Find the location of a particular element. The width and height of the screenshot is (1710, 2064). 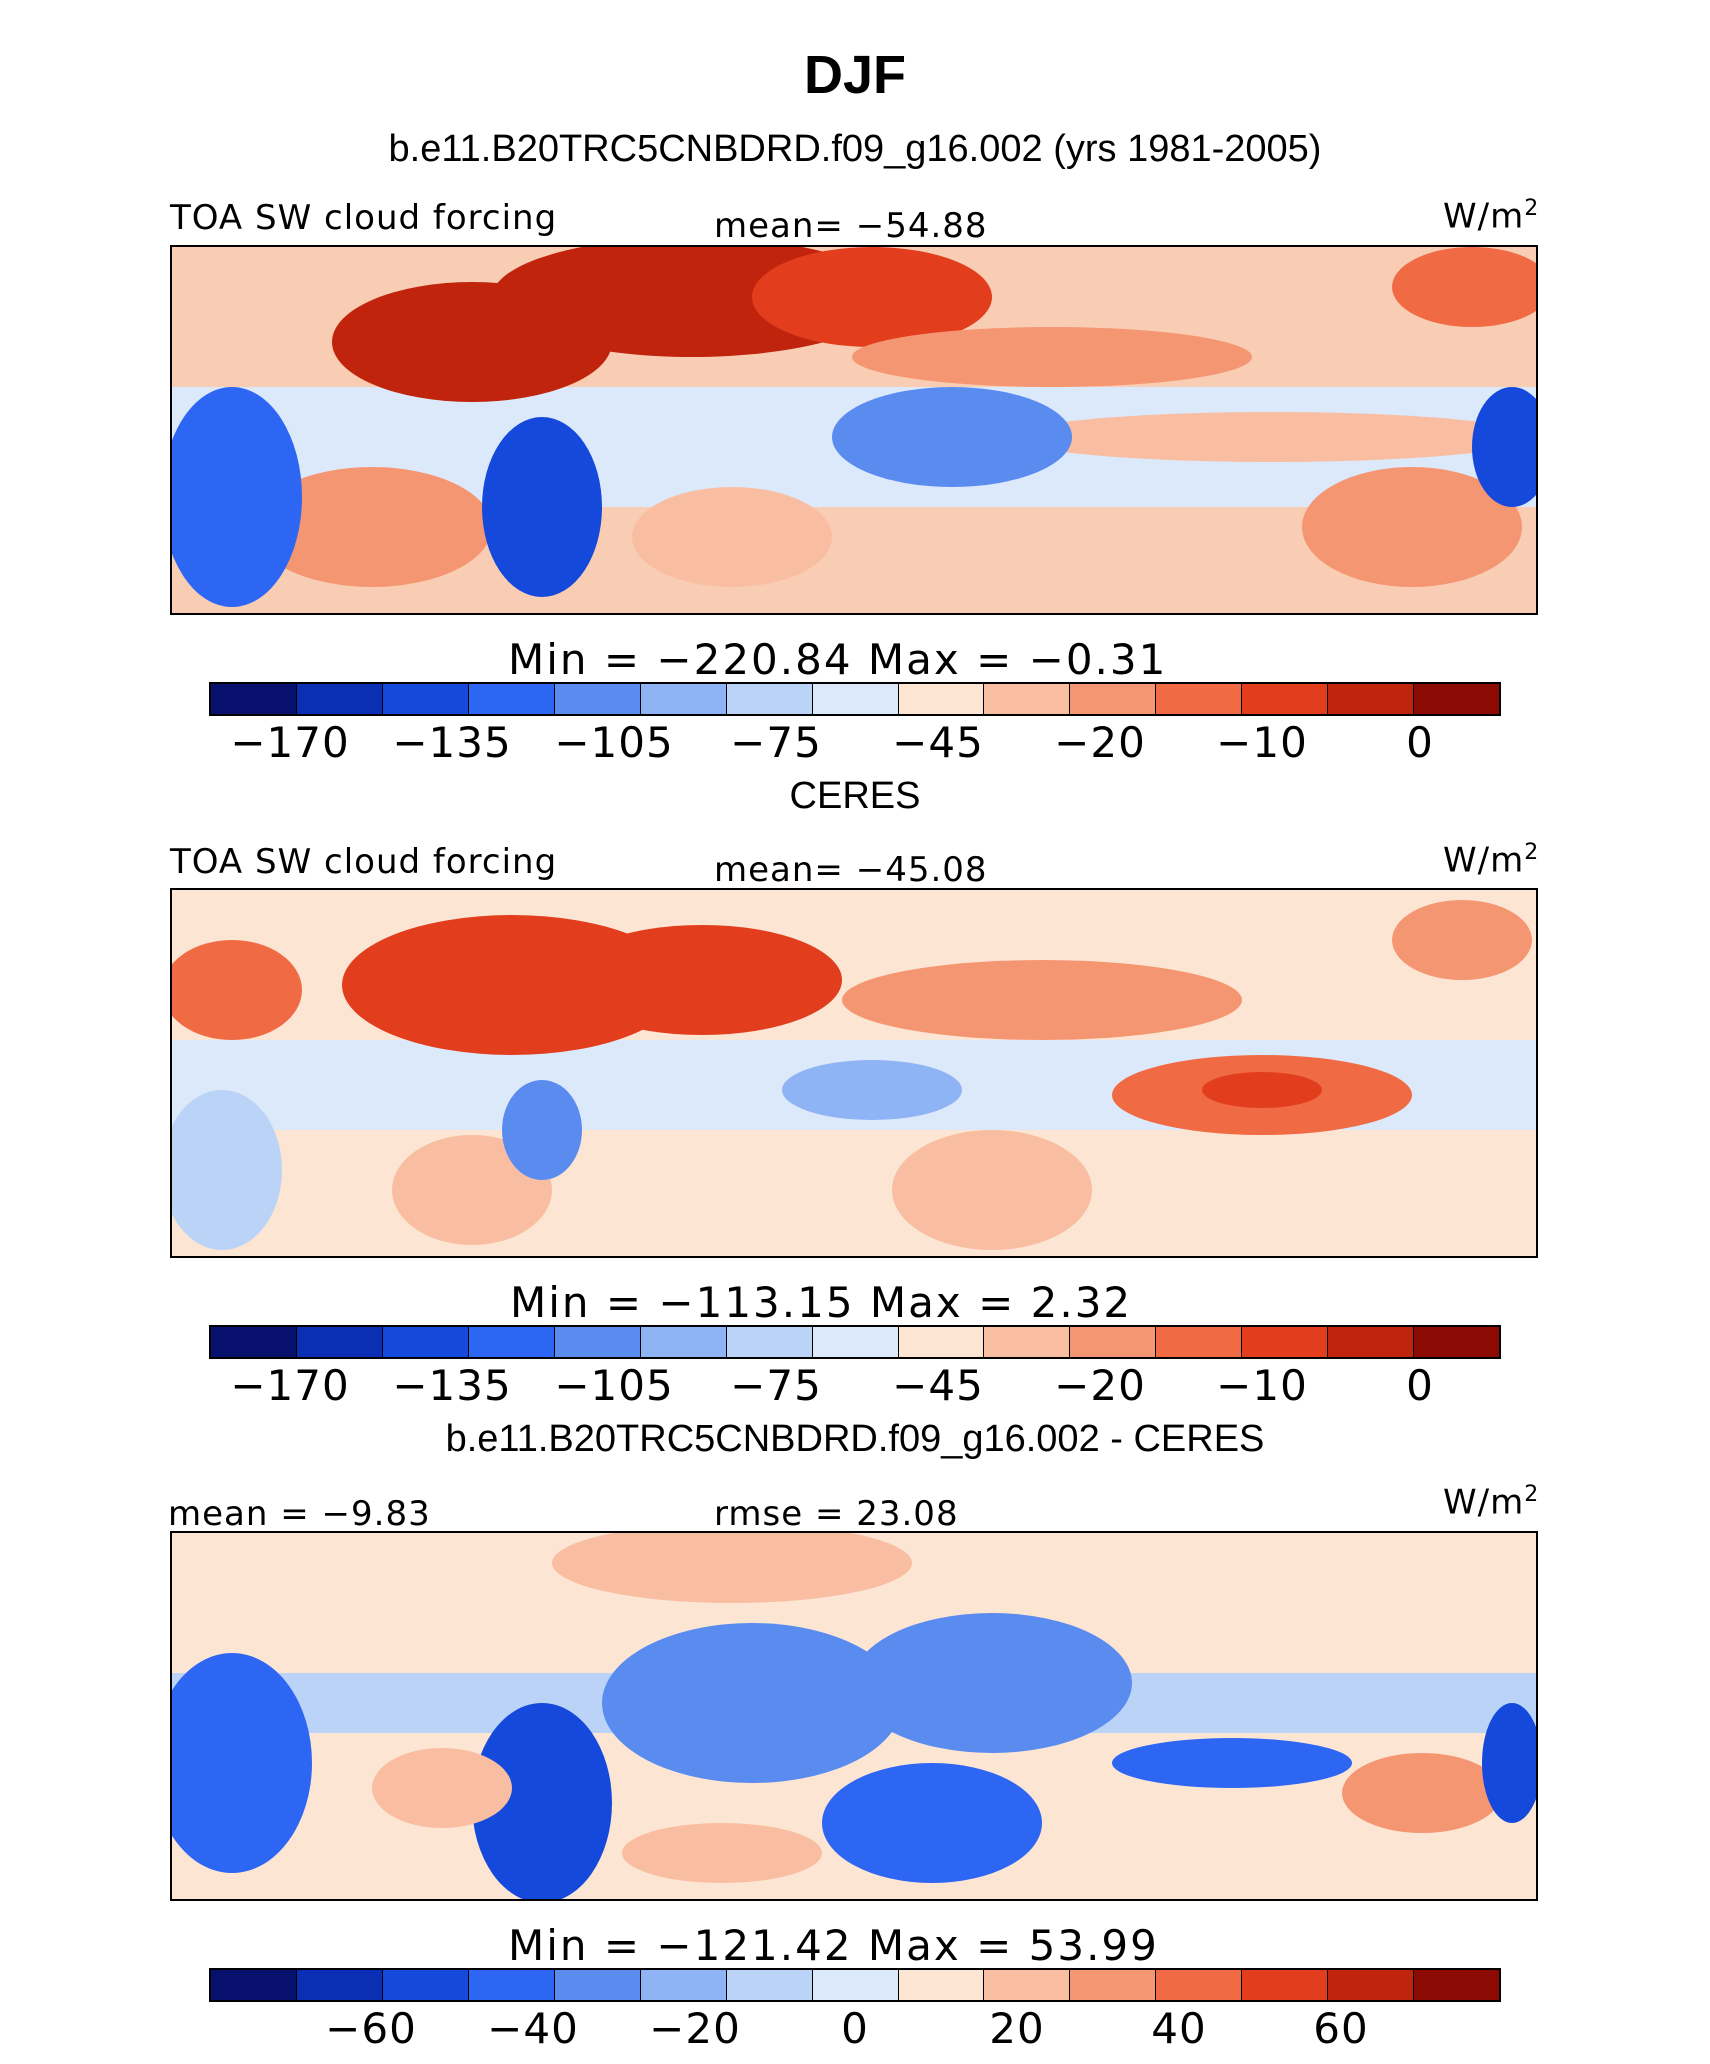

panel3-heading: b.e11.B20TRC5CNBDRD.f09_g16.002 - CERES is located at coordinates (855, 1439).